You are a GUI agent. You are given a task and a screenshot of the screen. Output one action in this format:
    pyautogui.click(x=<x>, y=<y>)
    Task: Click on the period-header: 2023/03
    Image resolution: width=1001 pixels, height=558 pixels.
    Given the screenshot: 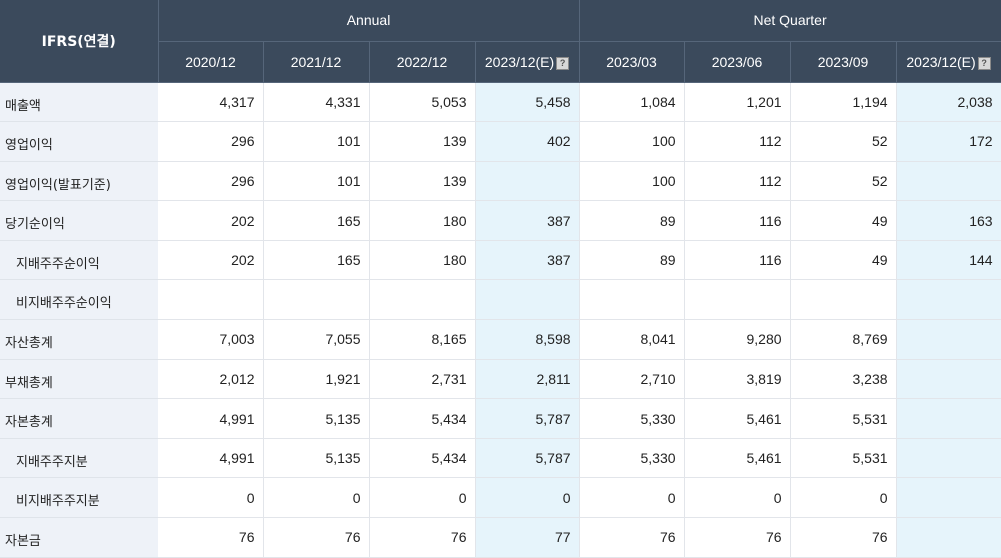 What is the action you would take?
    pyautogui.click(x=632, y=62)
    